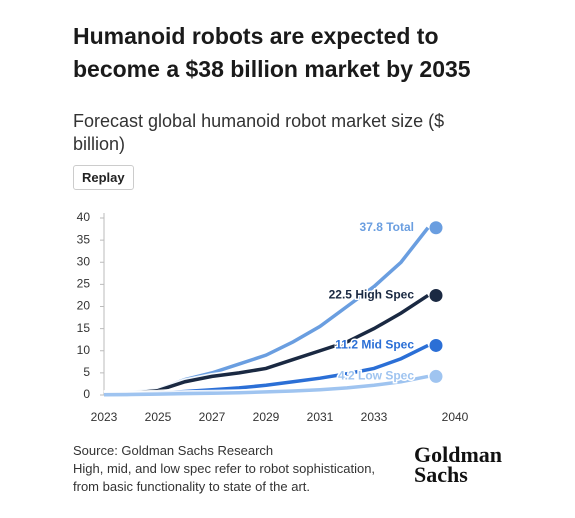 This screenshot has width=575, height=518. I want to click on logo: Goldman Sachs, so click(458, 464).